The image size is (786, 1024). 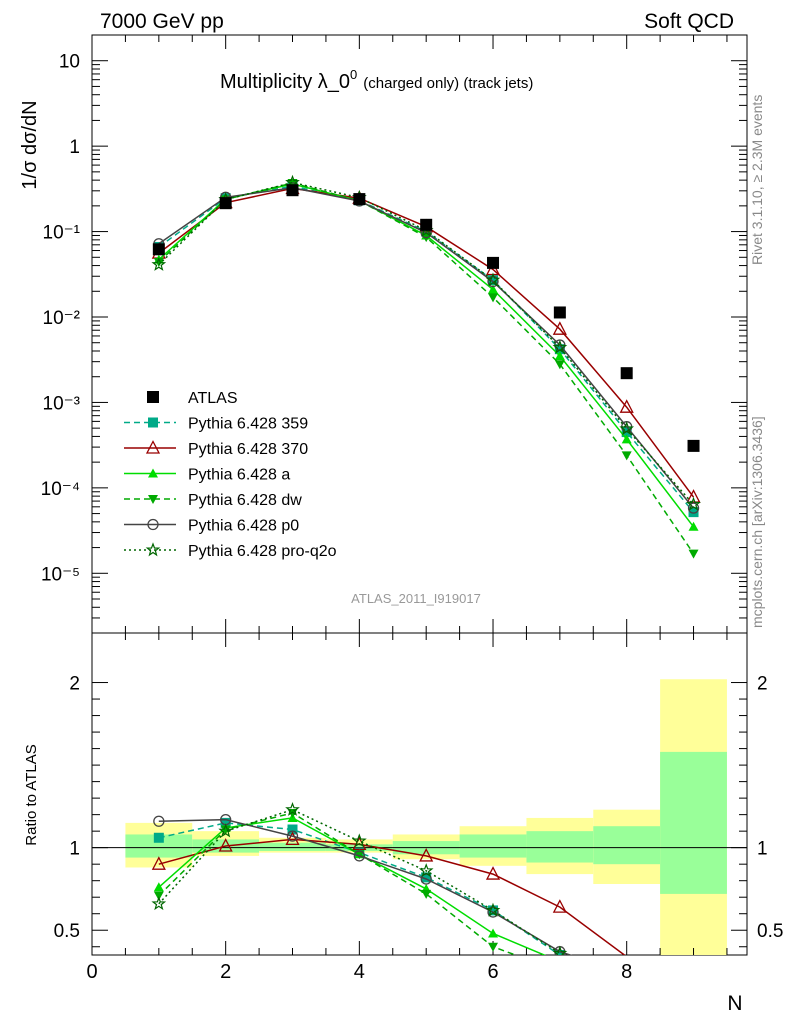 What do you see at coordinates (62, 233) in the screenshot?
I see `y-tick-label: 10⁻¹` at bounding box center [62, 233].